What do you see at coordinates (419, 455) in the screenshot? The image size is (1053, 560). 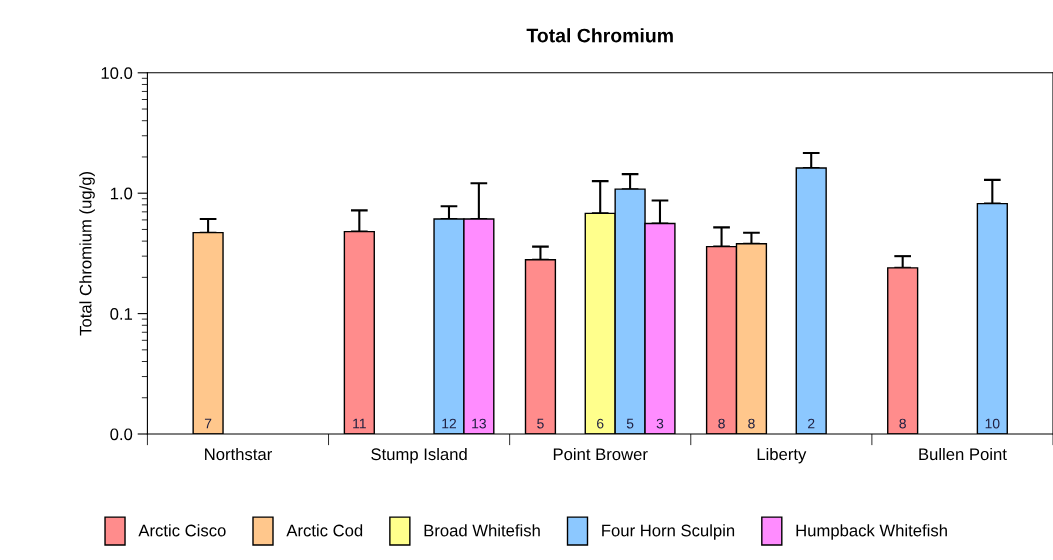 I see `x-tick-label: Stump Island` at bounding box center [419, 455].